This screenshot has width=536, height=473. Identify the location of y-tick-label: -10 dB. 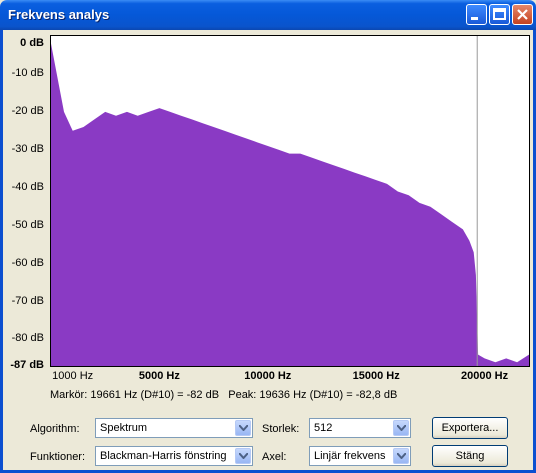
(27, 72).